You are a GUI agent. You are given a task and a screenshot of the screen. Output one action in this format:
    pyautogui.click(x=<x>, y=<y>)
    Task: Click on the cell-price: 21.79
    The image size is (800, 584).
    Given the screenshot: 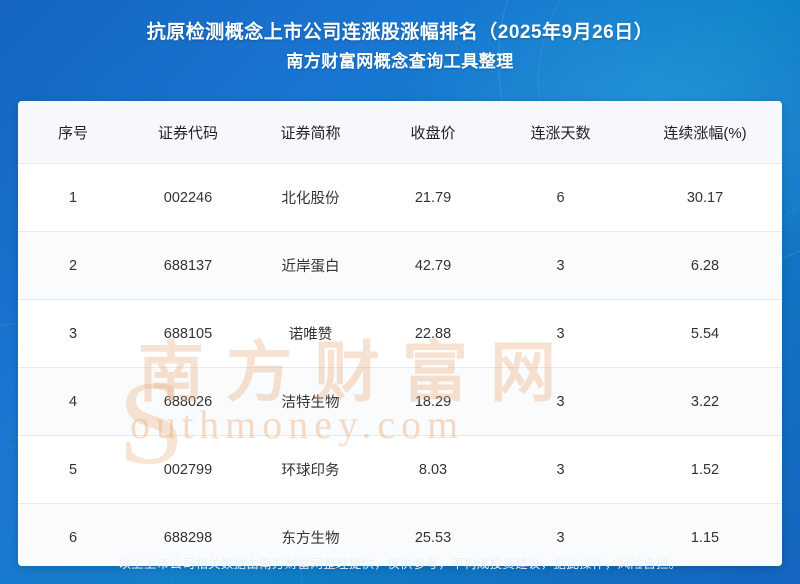 What is the action you would take?
    pyautogui.click(x=433, y=197)
    